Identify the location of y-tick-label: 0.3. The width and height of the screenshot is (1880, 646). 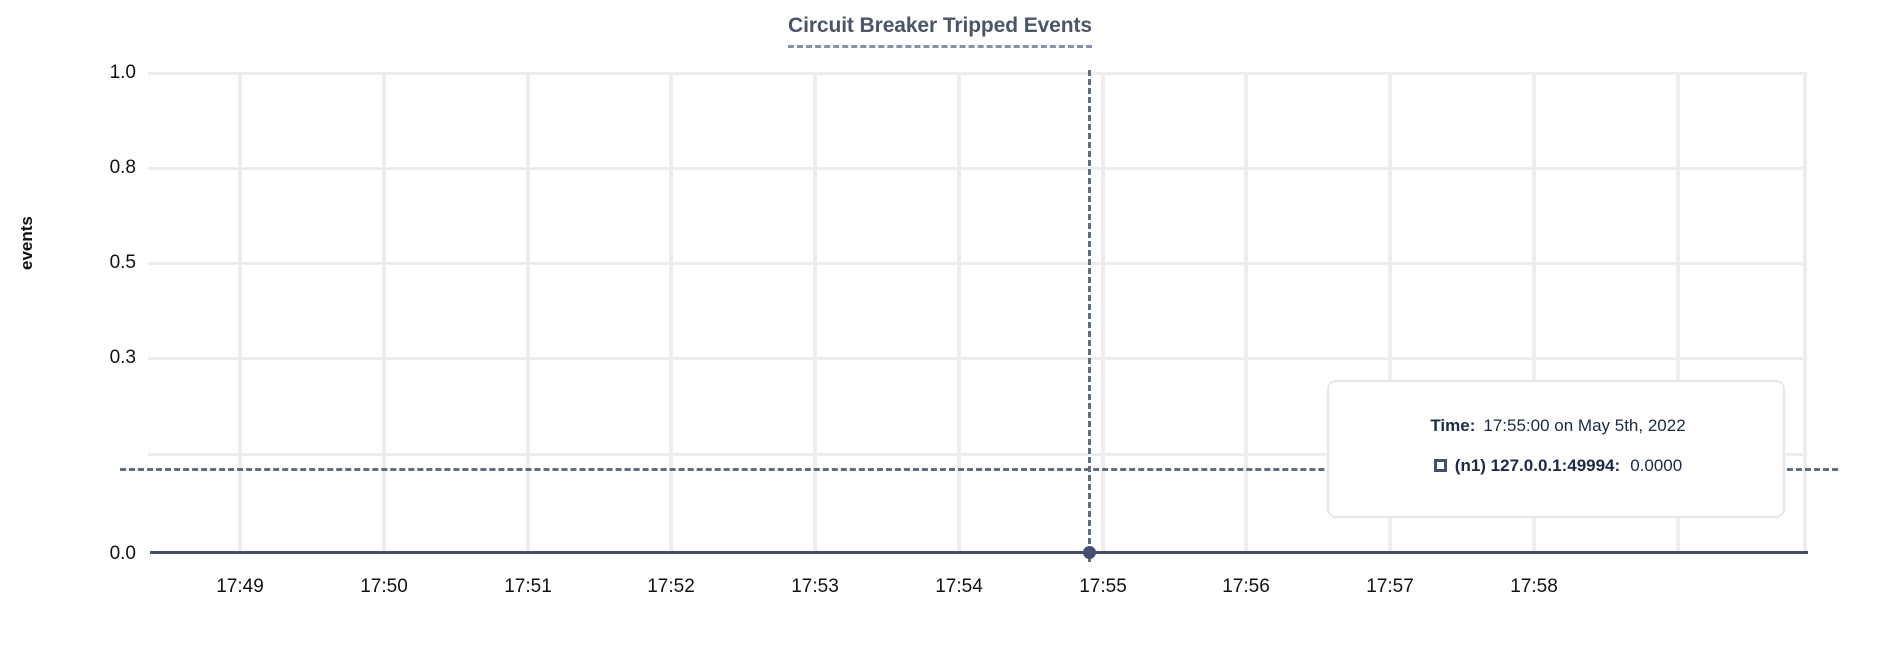
(122, 357).